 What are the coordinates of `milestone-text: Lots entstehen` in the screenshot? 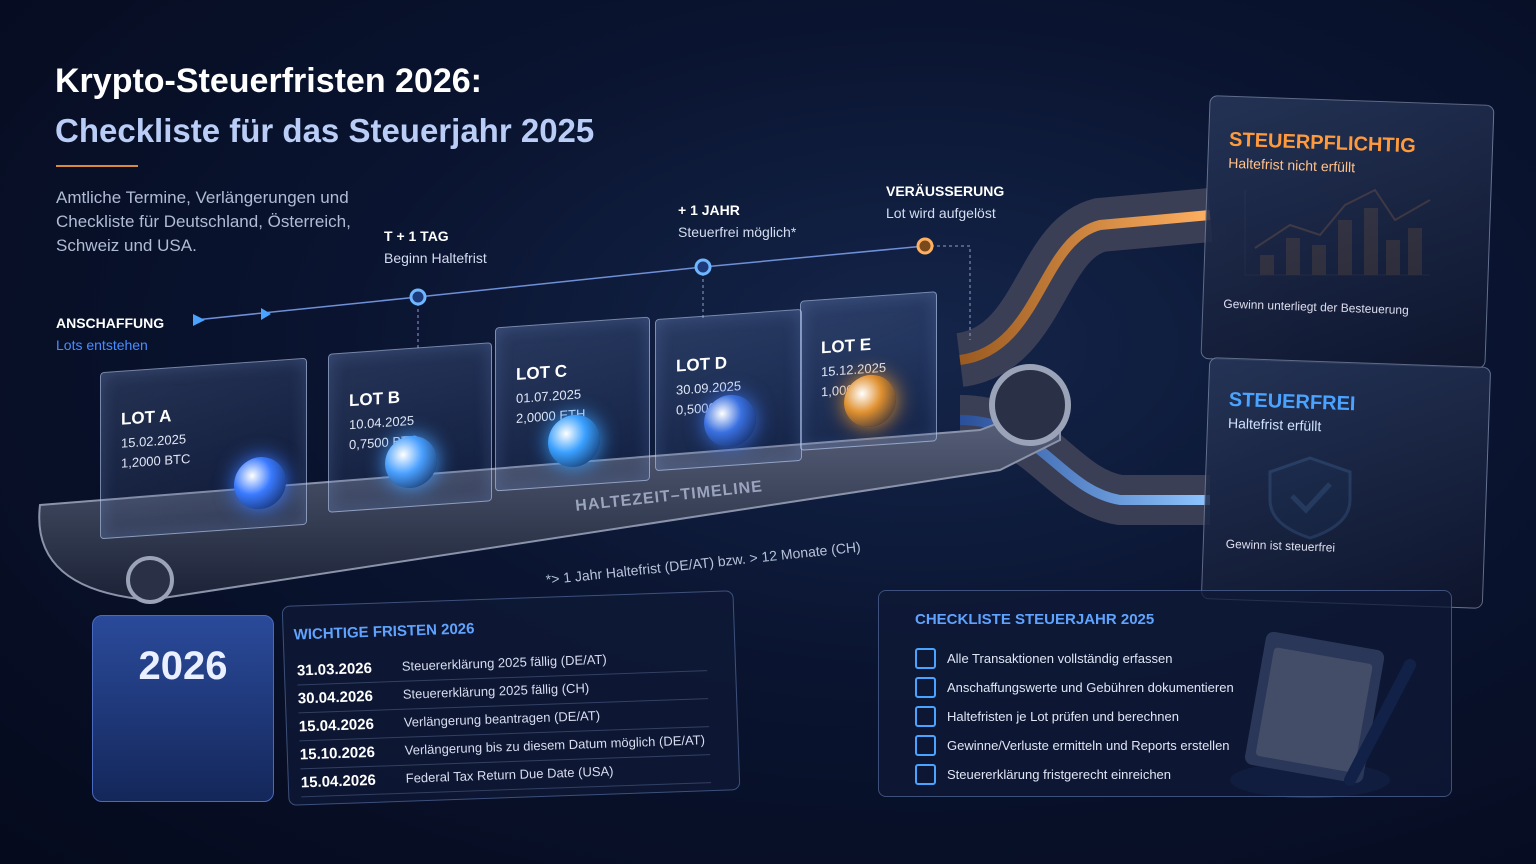 It's located at (102, 345).